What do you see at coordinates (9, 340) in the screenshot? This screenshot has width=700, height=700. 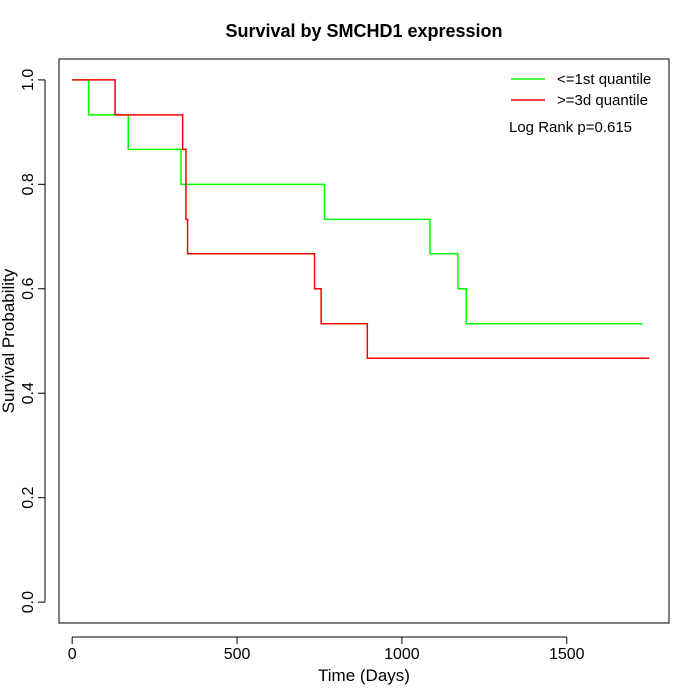 I see `y-axis-label: Survival Probability` at bounding box center [9, 340].